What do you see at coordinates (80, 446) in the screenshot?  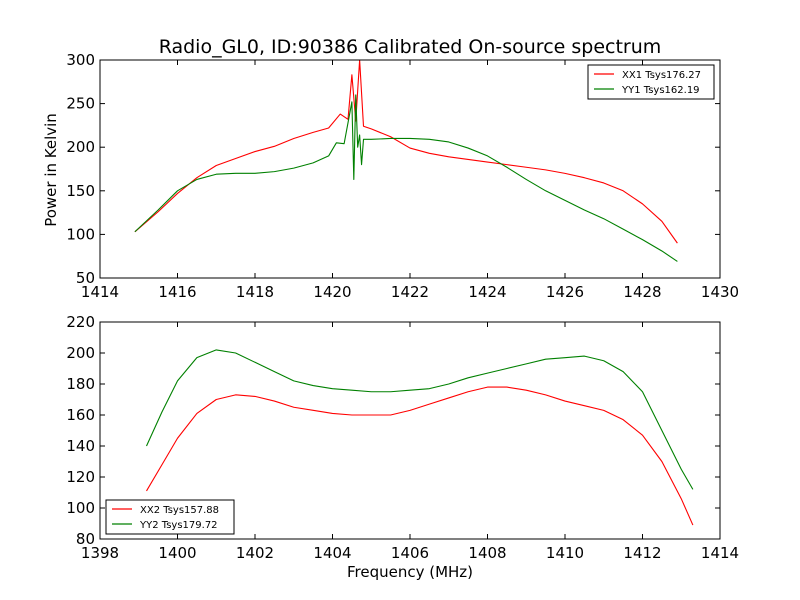 I see `y-tick-label: 140` at bounding box center [80, 446].